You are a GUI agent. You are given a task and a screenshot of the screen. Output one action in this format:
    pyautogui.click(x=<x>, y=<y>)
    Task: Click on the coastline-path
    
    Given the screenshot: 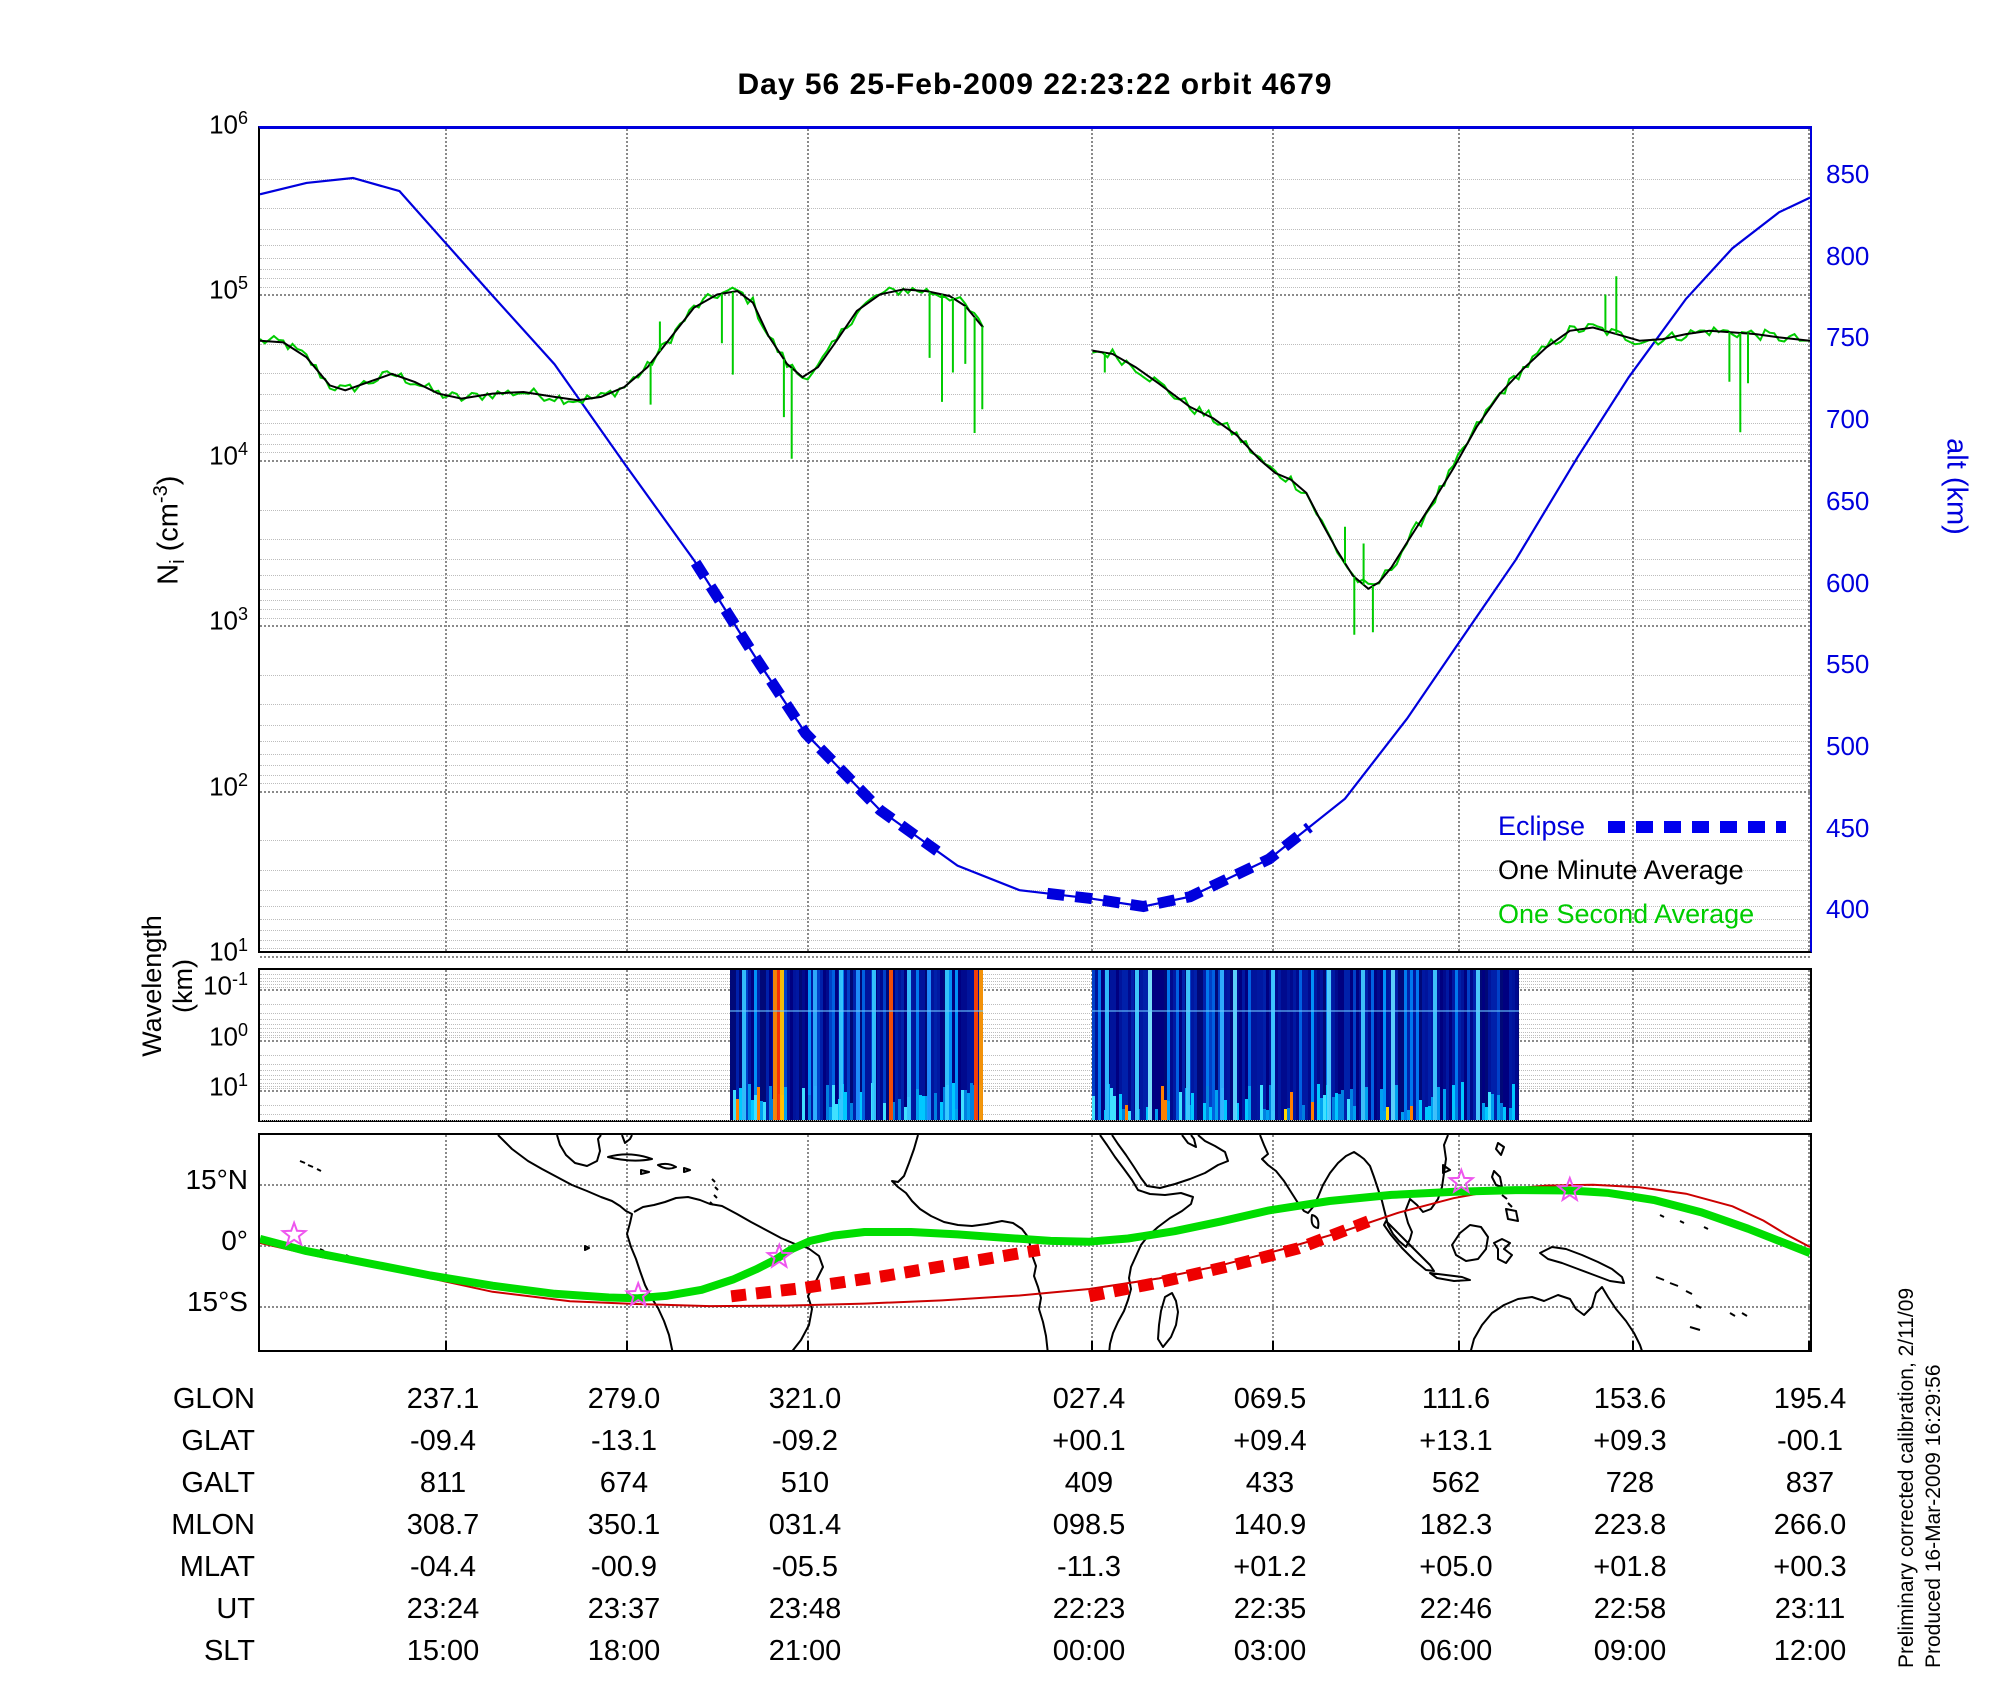 What is the action you would take?
    pyautogui.click(x=1023, y=1242)
    